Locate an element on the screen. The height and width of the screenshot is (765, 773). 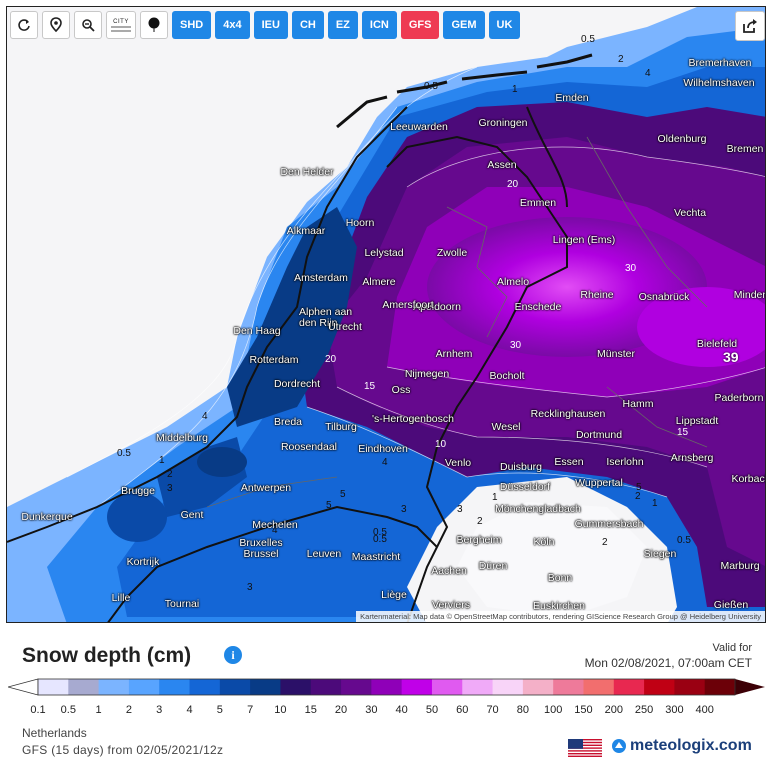
model-button-uk: UK is located at coordinates (504, 25).